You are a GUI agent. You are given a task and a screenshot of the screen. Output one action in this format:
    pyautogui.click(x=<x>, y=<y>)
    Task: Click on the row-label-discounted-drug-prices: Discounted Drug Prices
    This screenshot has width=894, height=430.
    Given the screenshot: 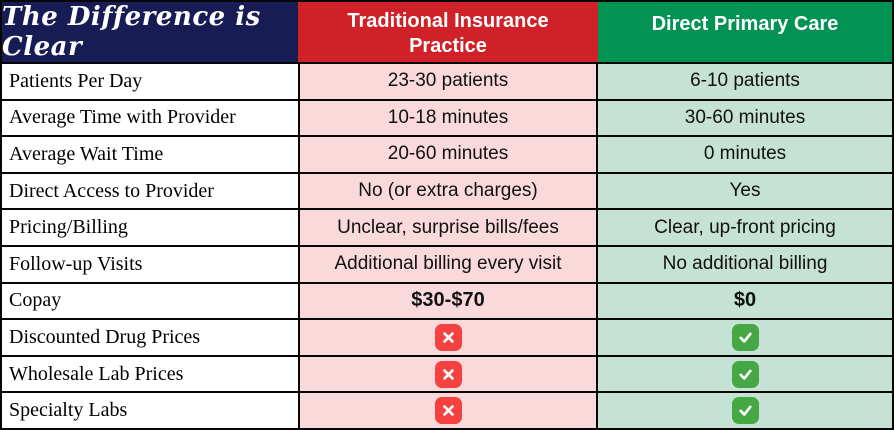 What is the action you would take?
    pyautogui.click(x=150, y=336)
    